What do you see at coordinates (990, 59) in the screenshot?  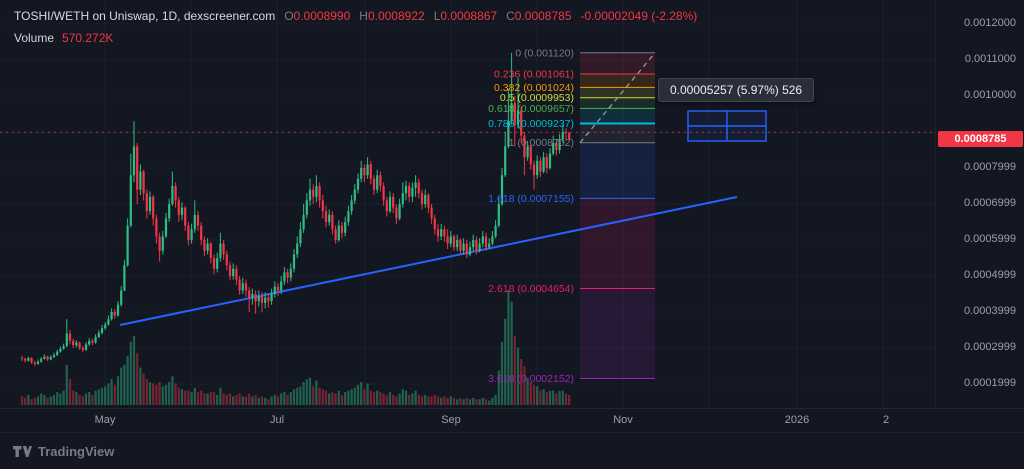 I see `price-axis-label: 0.0011000` at bounding box center [990, 59].